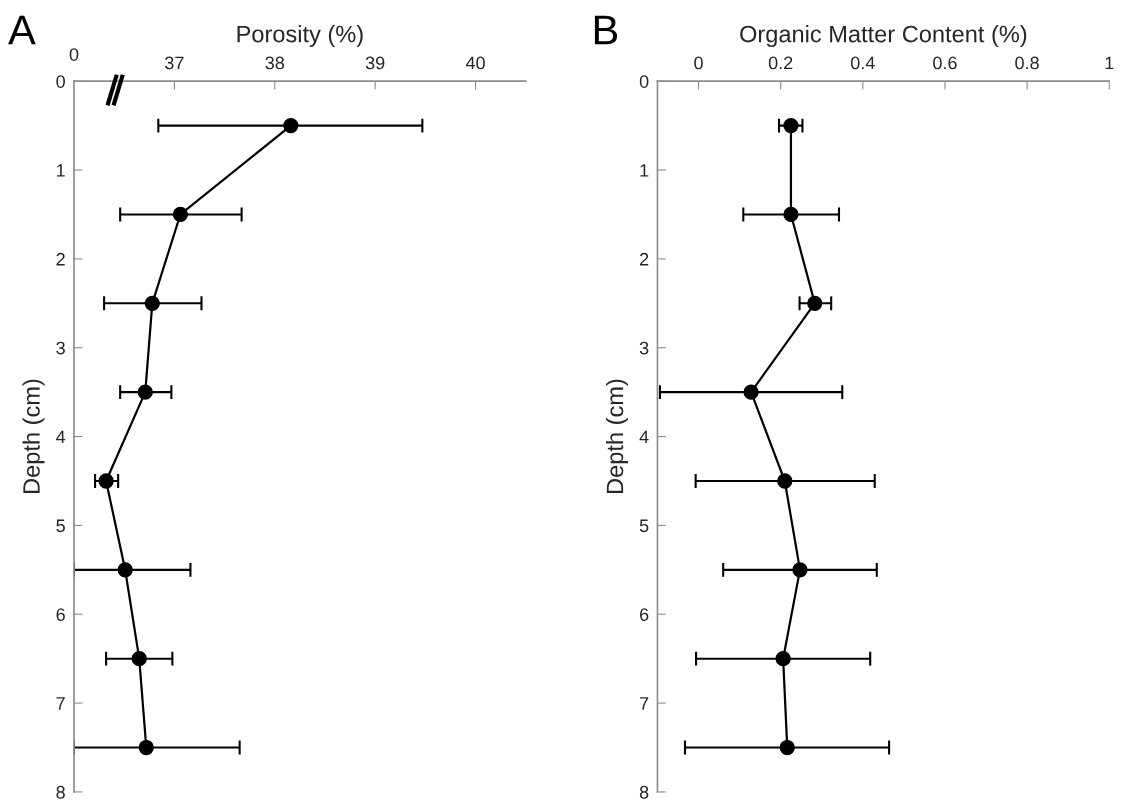 Image resolution: width=1121 pixels, height=804 pixels. Describe the element at coordinates (300, 36) in the screenshot. I see `x-axis-title: Porosity (%)` at that location.